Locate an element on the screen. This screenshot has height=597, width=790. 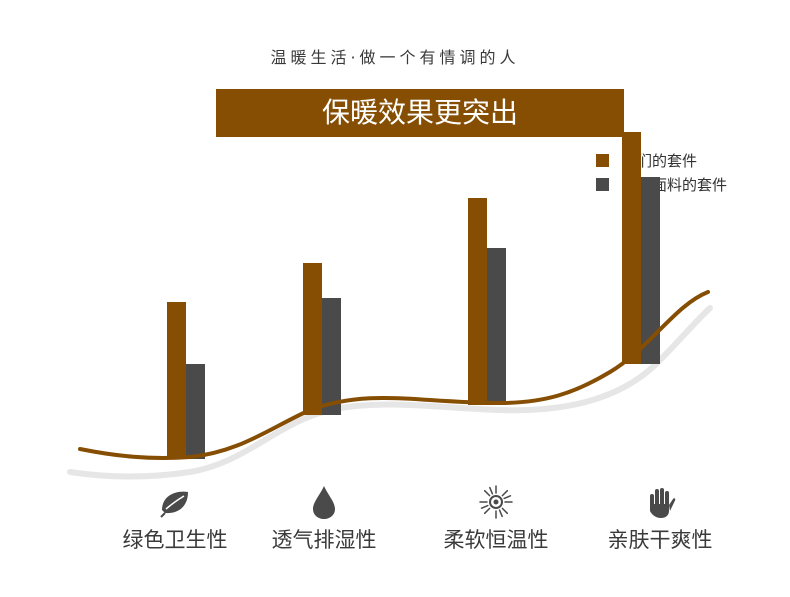
feature-label: 绿色卫生性 is located at coordinates (175, 540).